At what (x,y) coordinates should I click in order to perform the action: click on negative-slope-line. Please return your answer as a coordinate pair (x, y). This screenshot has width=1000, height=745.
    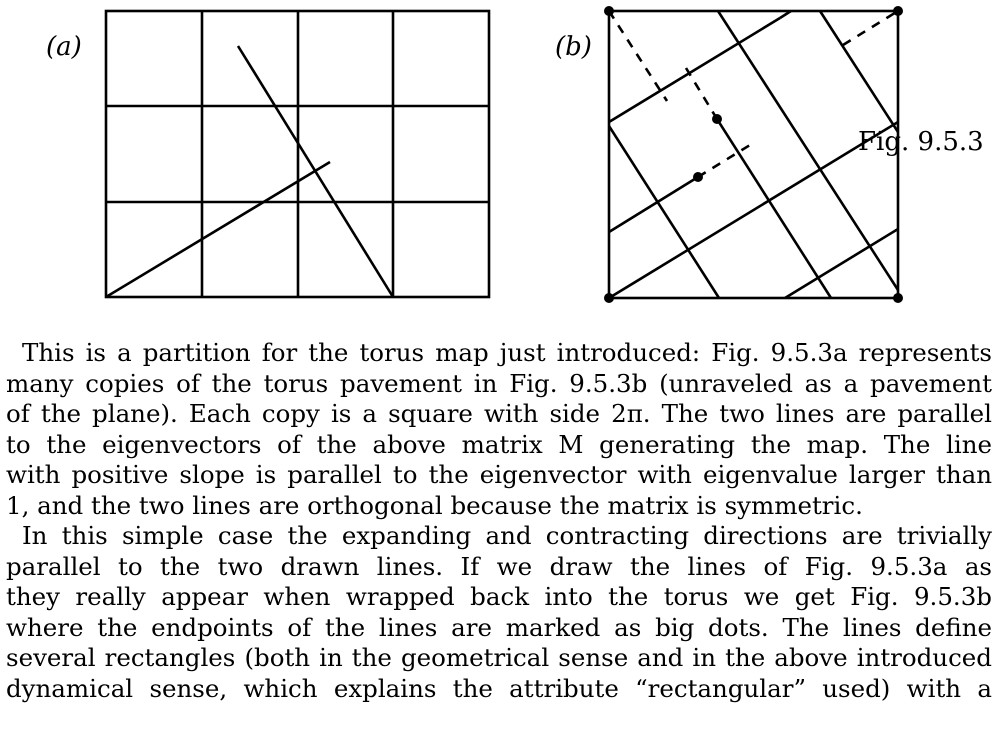
    Looking at the image, I should click on (315, 171).